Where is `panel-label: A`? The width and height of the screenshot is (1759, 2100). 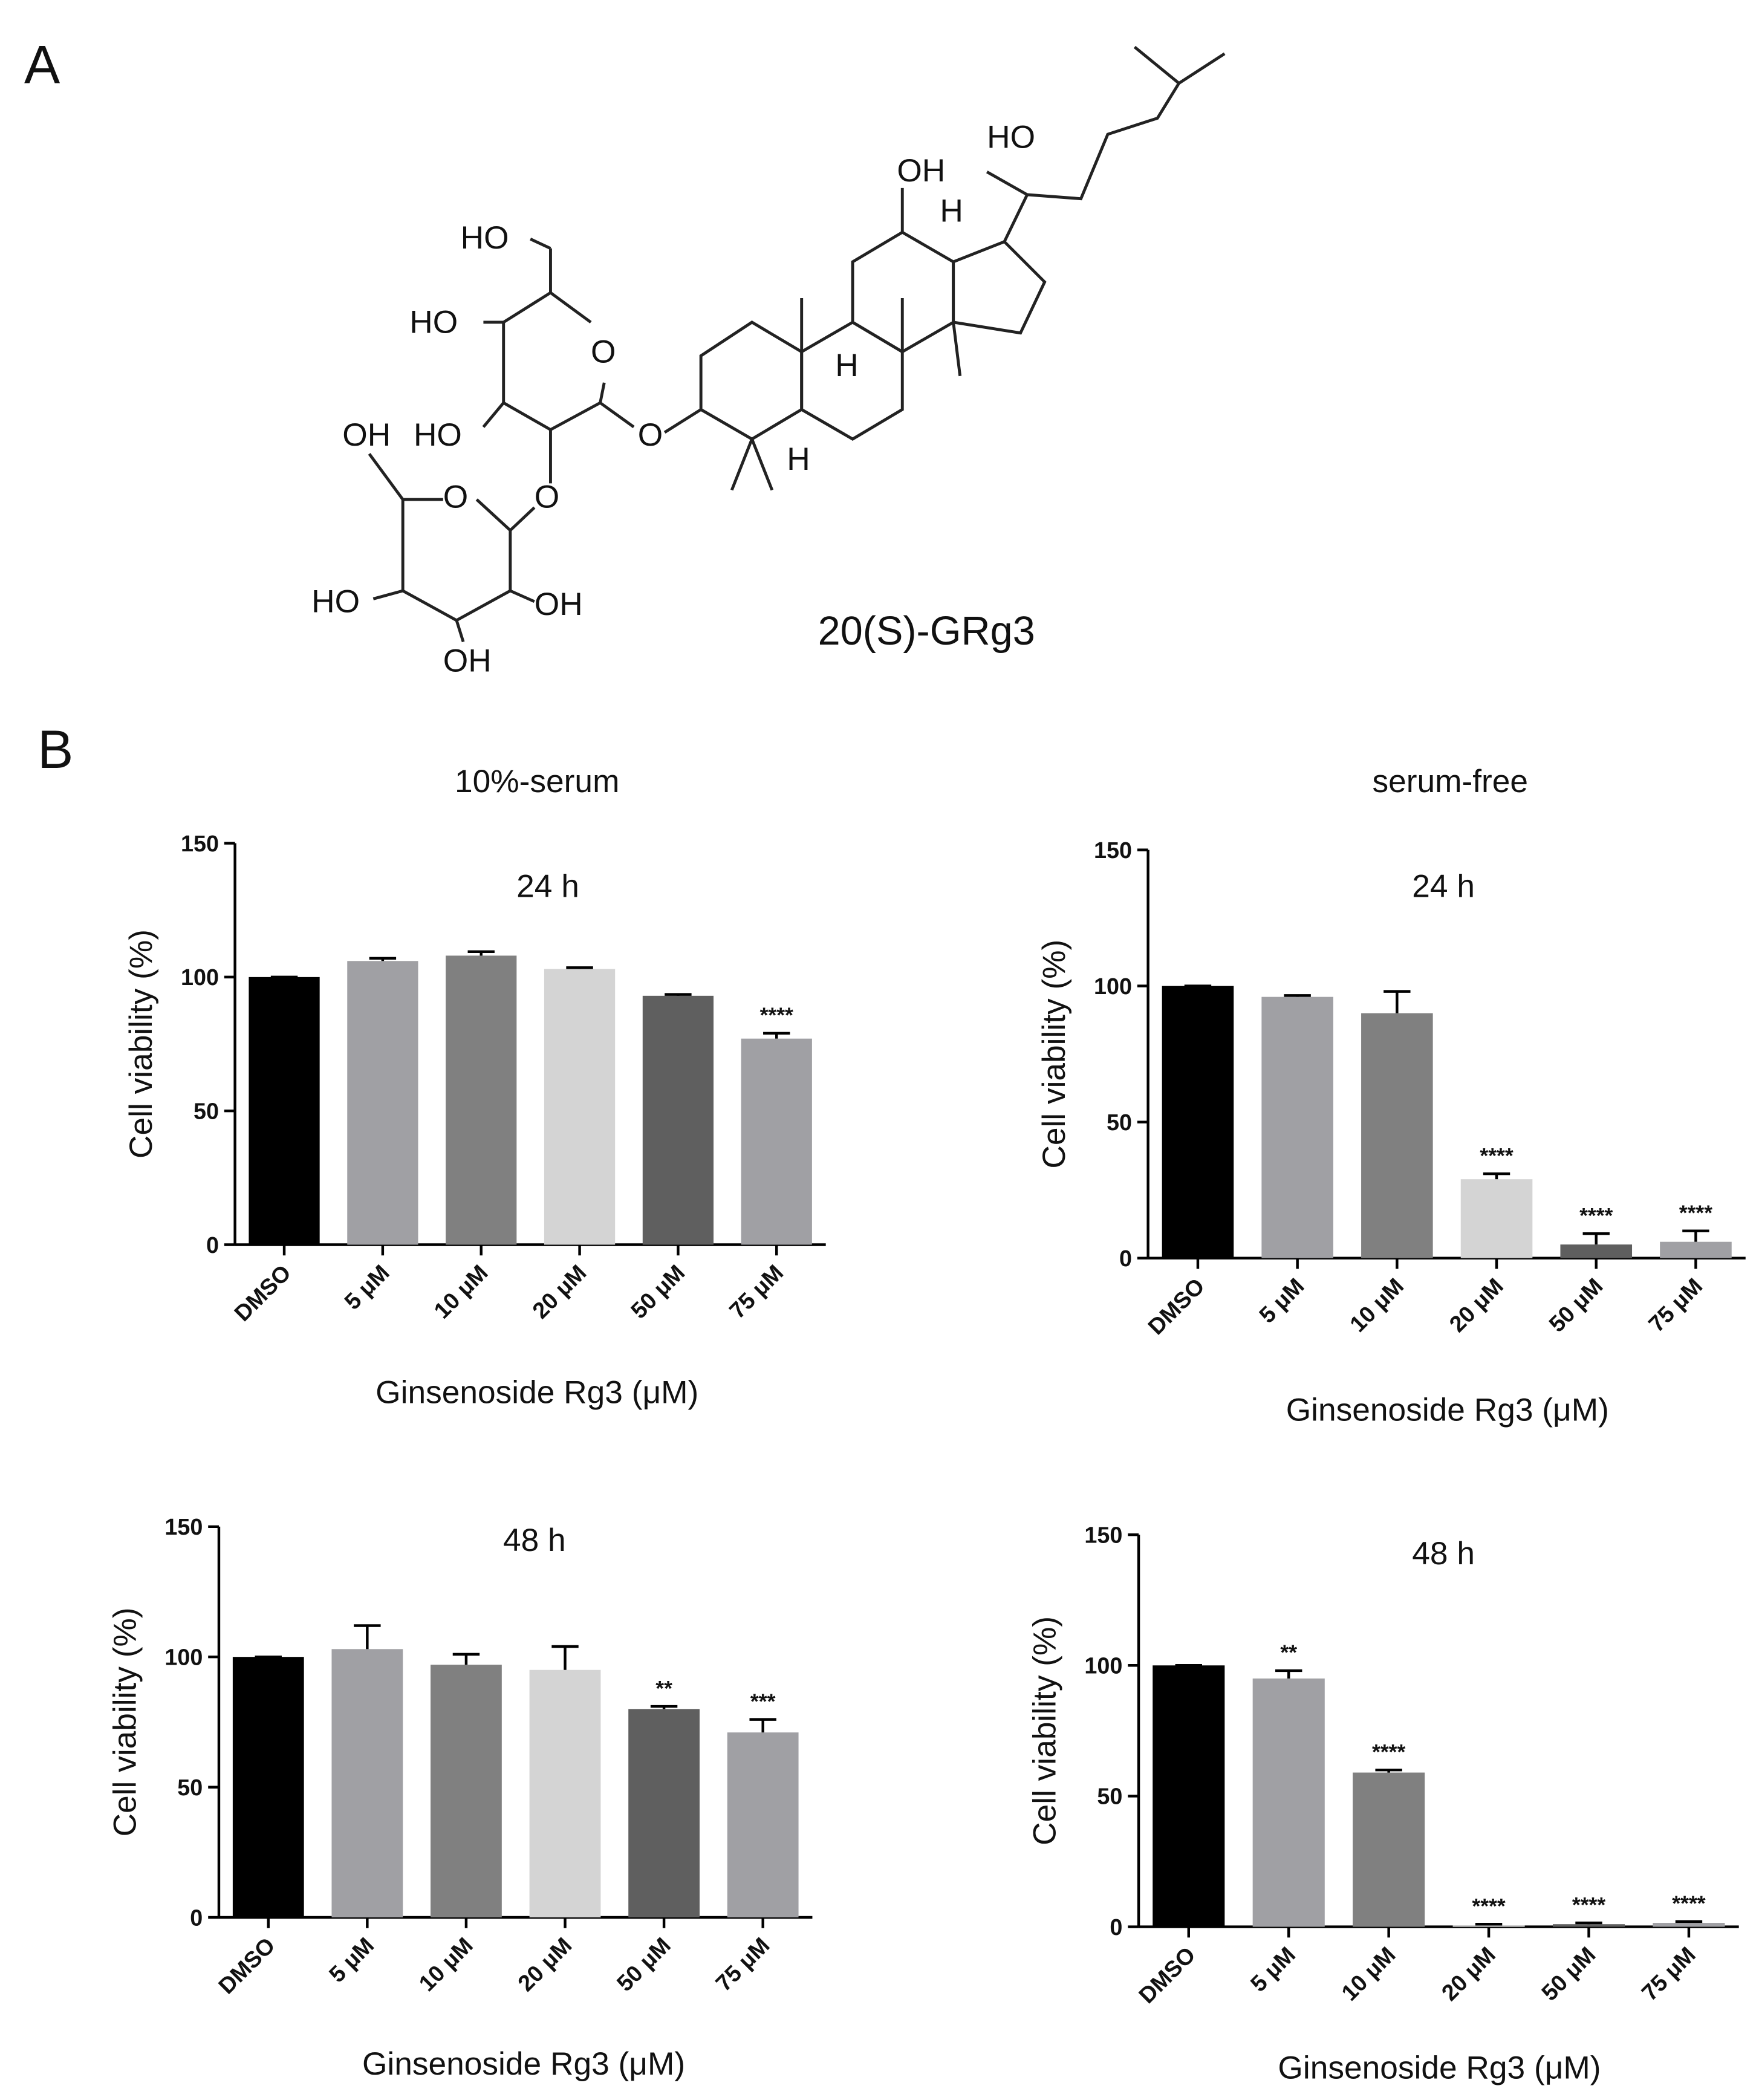
panel-label: A is located at coordinates (42, 65).